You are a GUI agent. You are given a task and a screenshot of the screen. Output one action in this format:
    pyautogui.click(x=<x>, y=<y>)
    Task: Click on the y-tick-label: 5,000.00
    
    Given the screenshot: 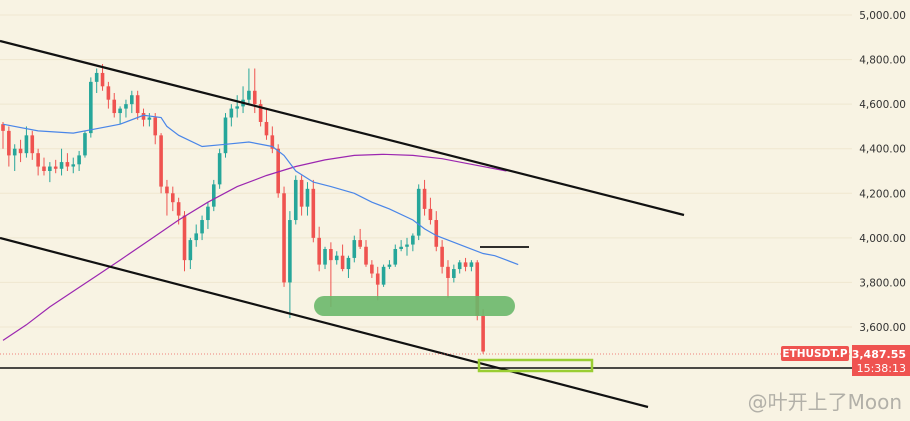 What is the action you would take?
    pyautogui.click(x=882, y=16)
    